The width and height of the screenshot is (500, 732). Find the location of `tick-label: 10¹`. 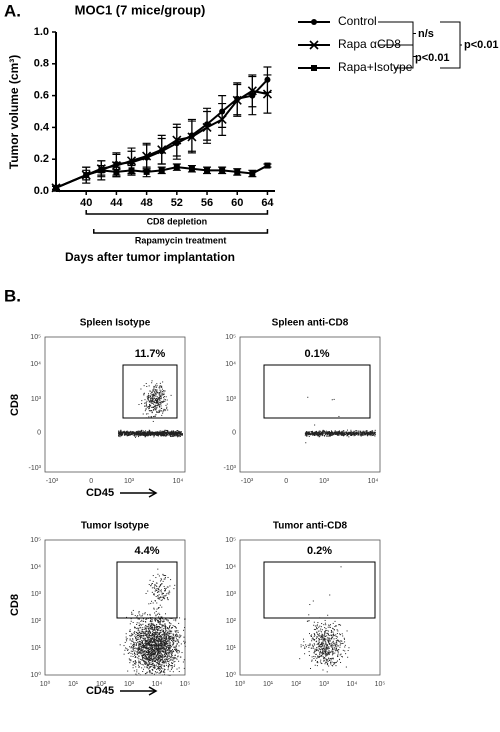

tick-label: 10¹ is located at coordinates (268, 684).